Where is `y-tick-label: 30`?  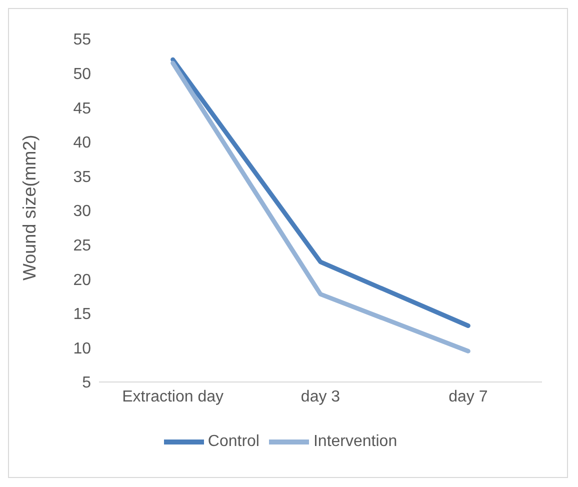
y-tick-label: 30 is located at coordinates (82, 211).